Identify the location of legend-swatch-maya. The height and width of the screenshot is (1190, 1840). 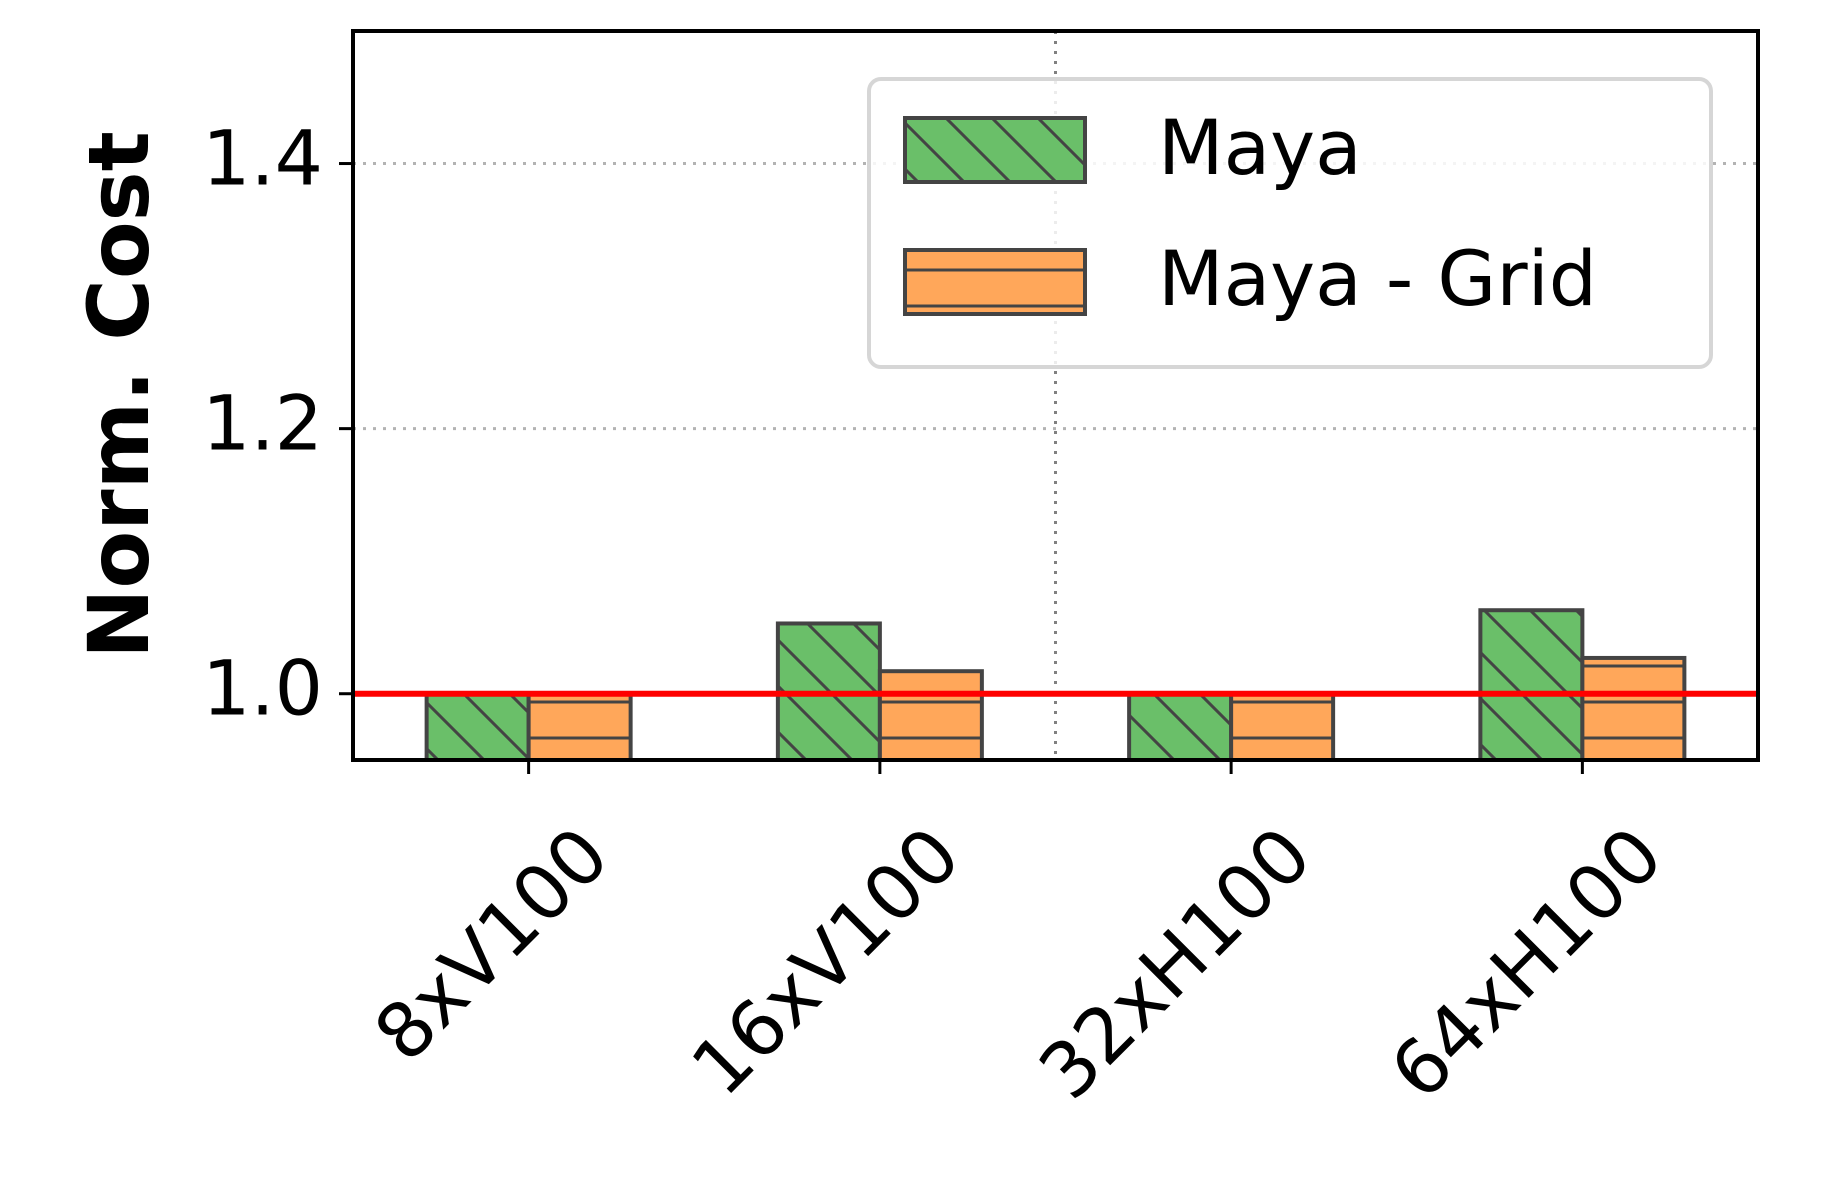
(995, 150).